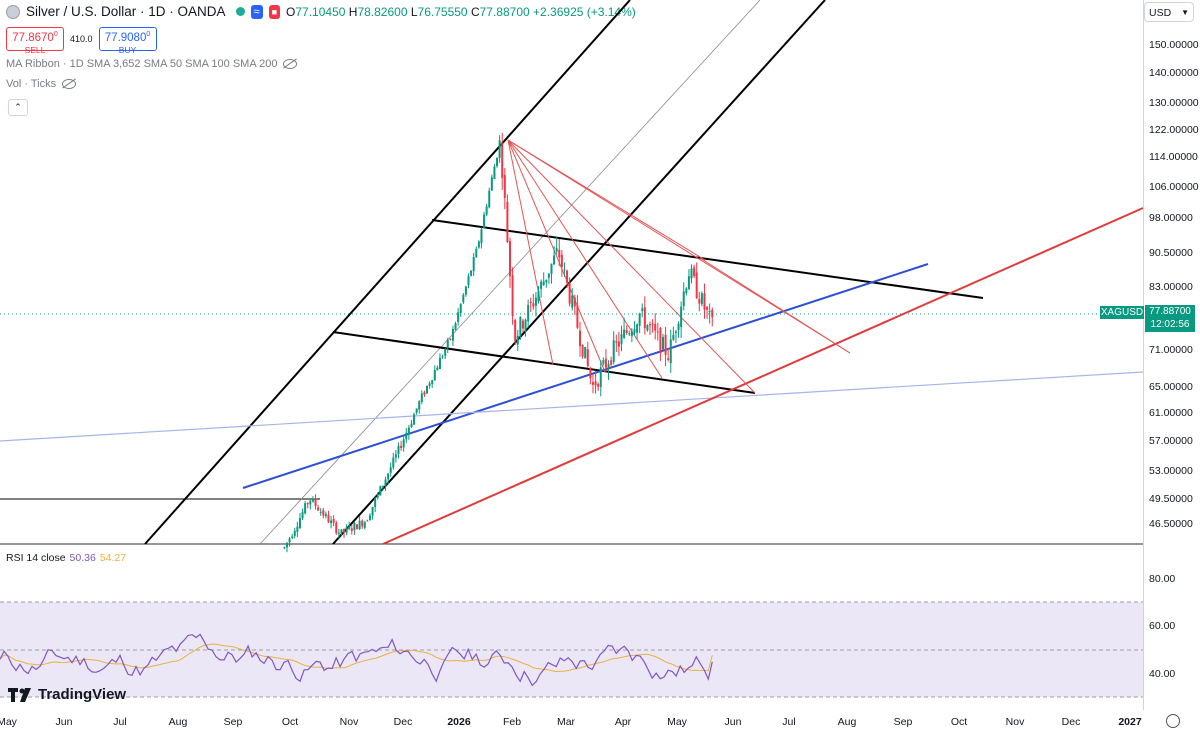 Image resolution: width=1200 pixels, height=730 pixels. I want to click on change-value: +2.36925 (+3.14%), so click(584, 11).